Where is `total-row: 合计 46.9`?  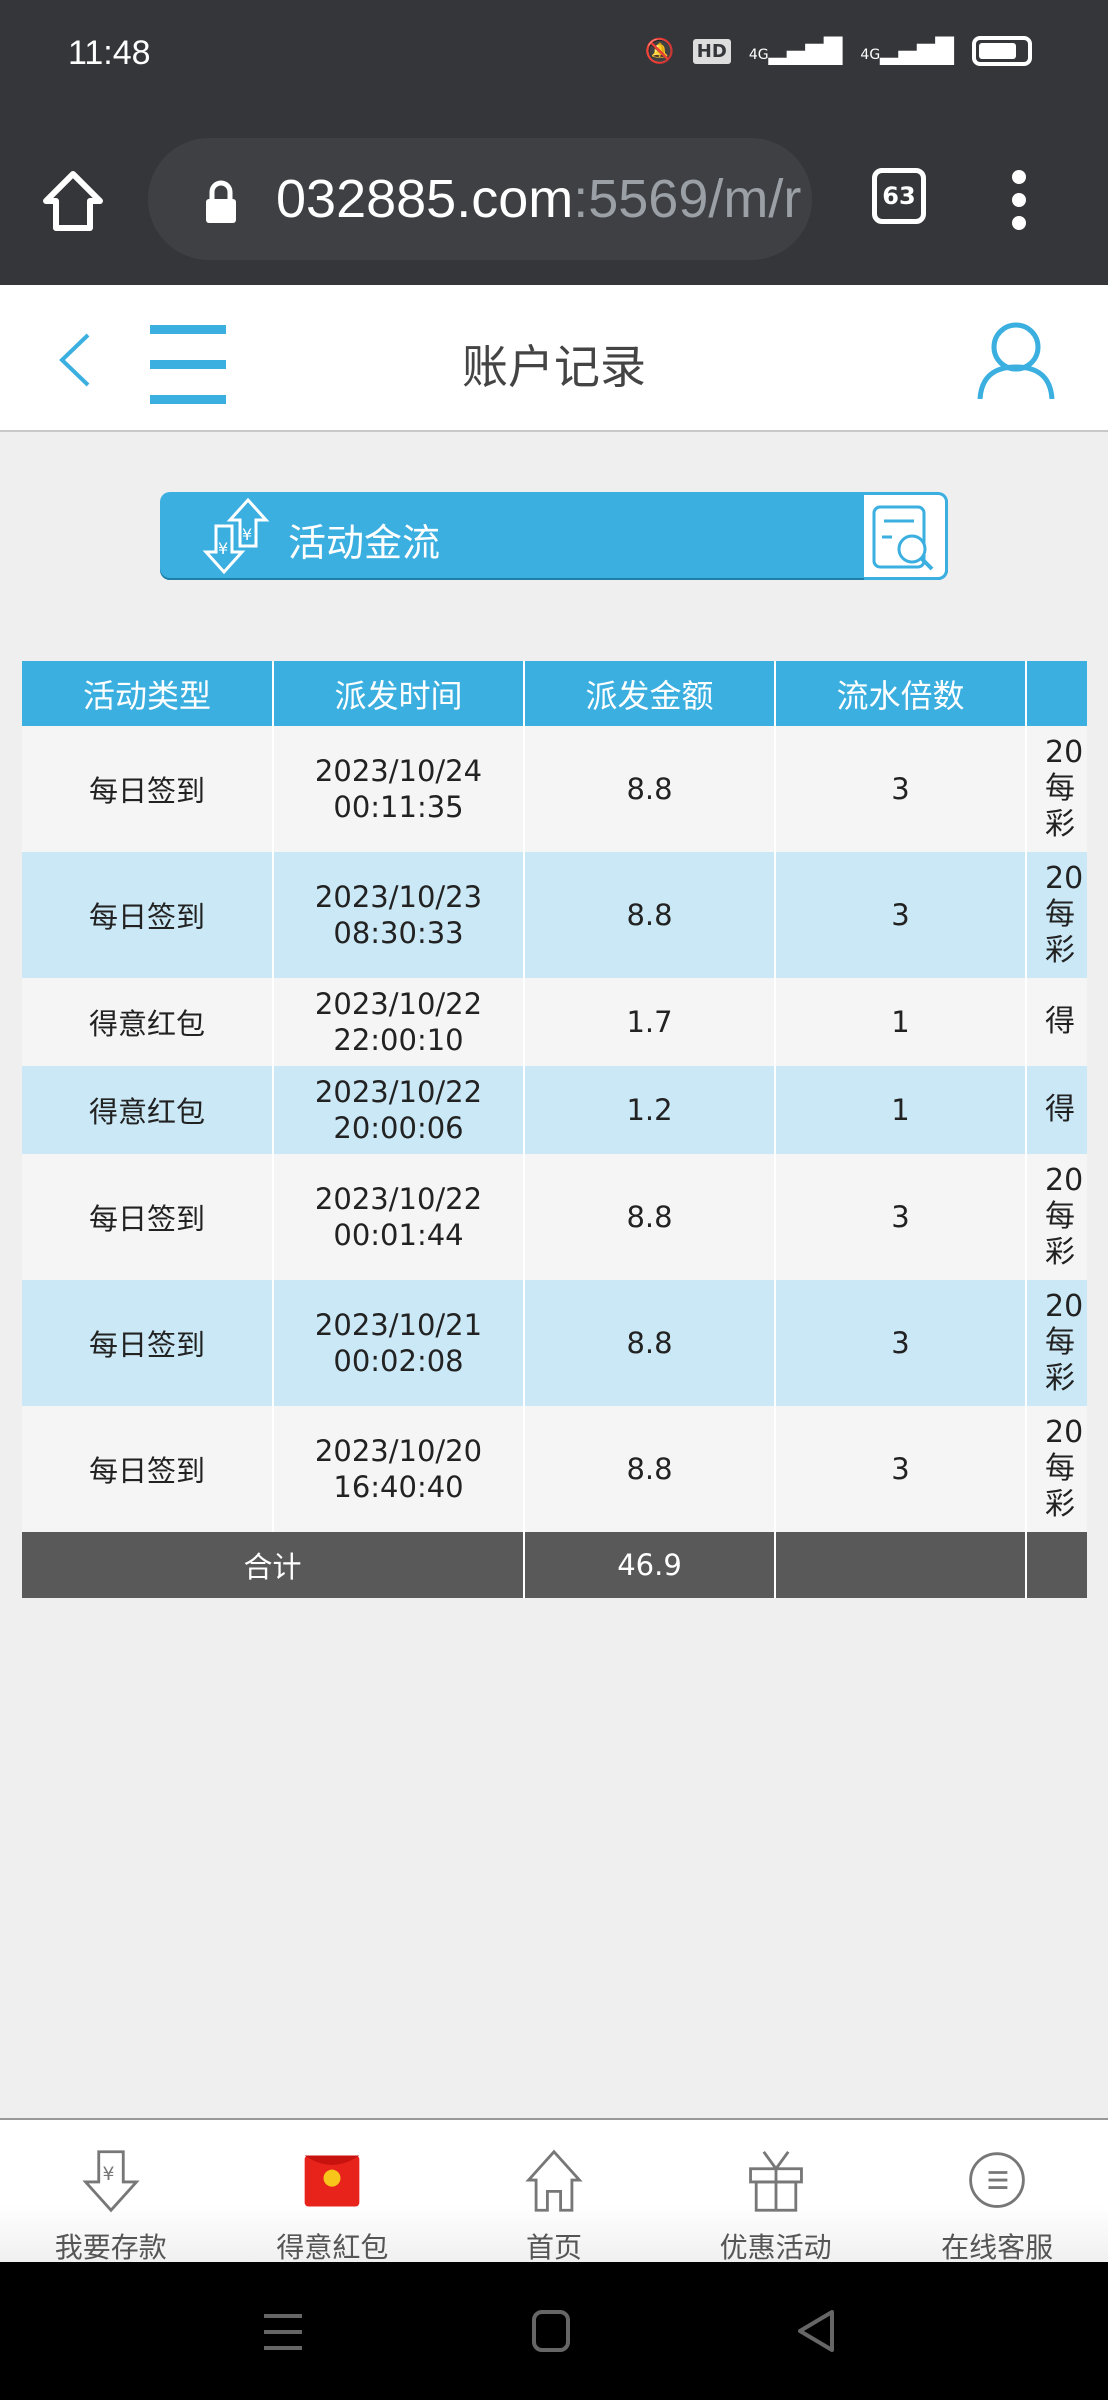
total-row: 合计 46.9 is located at coordinates (554, 1565).